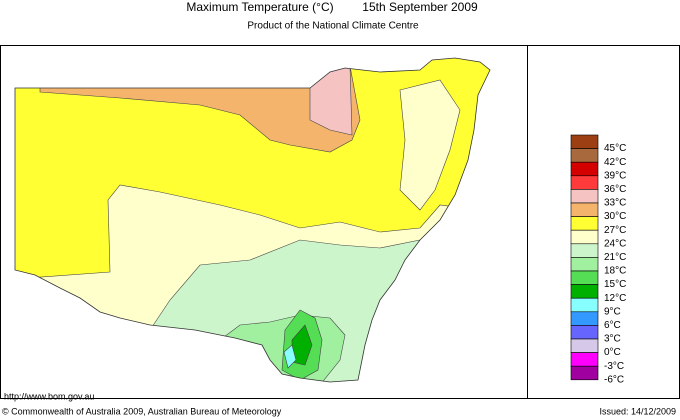  What do you see at coordinates (615, 271) in the screenshot?
I see `legend-label: 18°C` at bounding box center [615, 271].